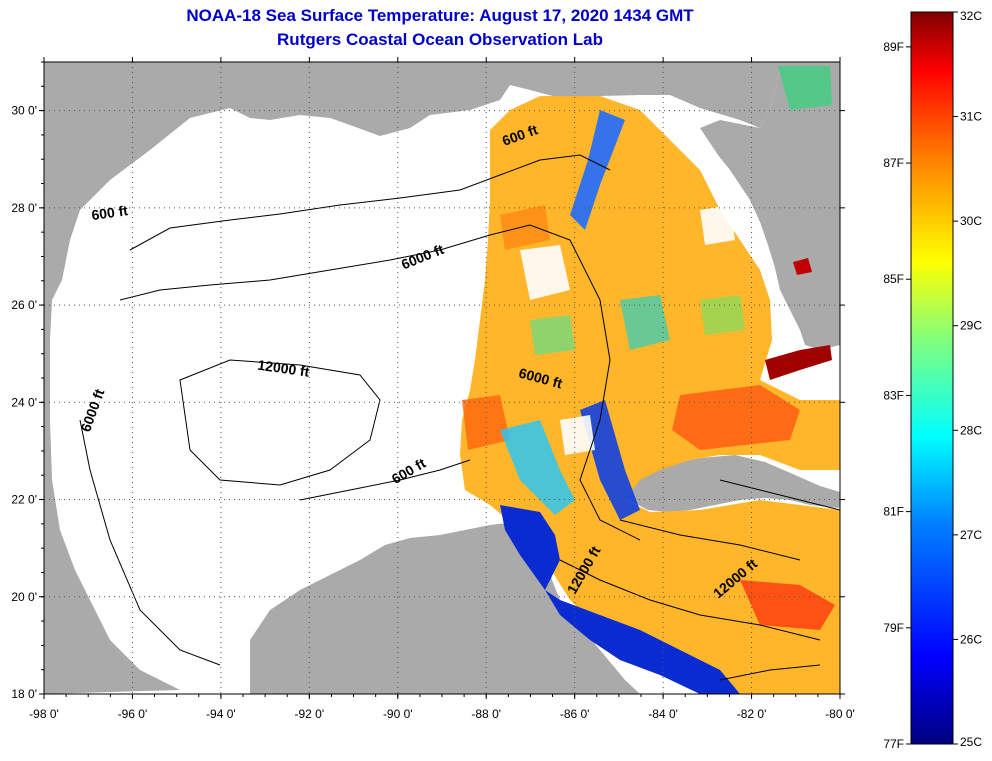  Describe the element at coordinates (24, 208) in the screenshot. I see `y-tick-label: 28 0'` at that location.